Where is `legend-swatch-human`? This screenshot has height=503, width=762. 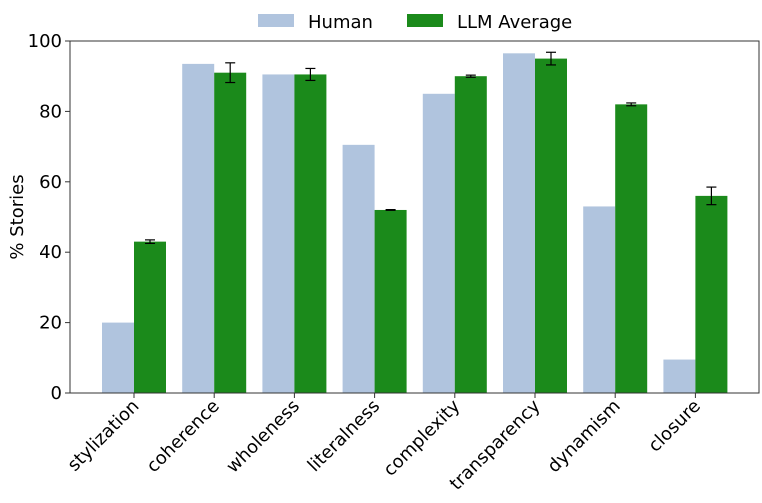
legend-swatch-human is located at coordinates (276, 20).